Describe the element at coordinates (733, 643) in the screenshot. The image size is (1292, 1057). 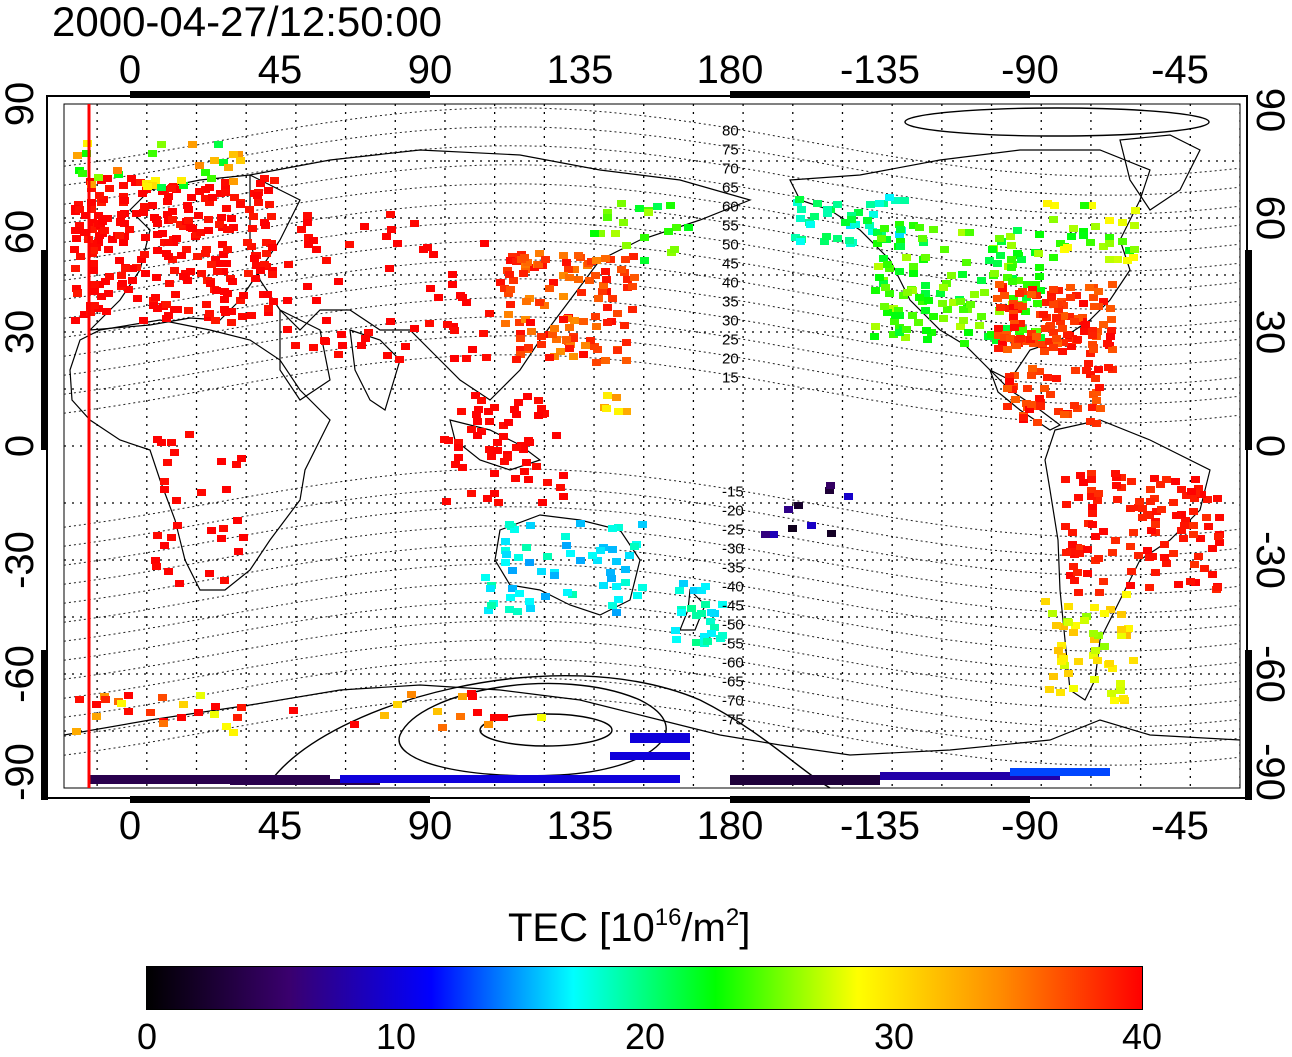
I see `magnetic-latitude-label: -55` at that location.